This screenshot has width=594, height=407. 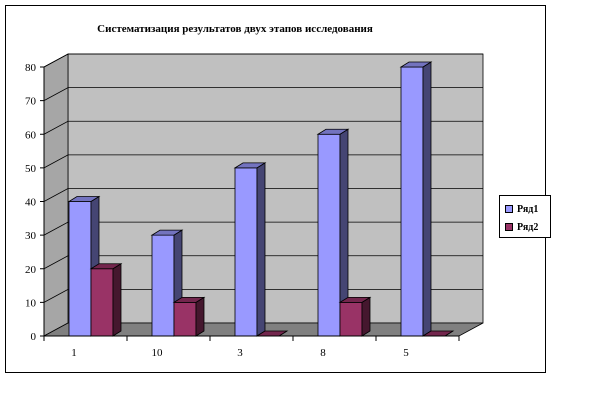 What do you see at coordinates (31, 135) in the screenshot?
I see `y-tick-label: 60` at bounding box center [31, 135].